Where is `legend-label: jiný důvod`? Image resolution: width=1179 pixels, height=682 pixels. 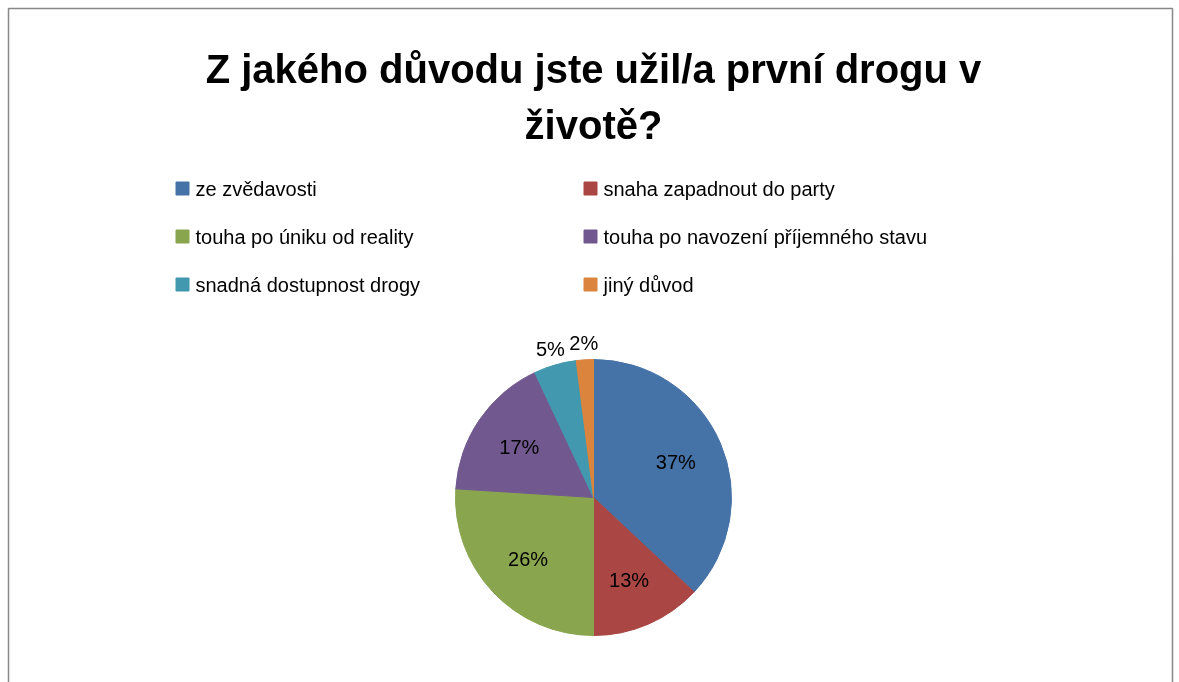 legend-label: jiný důvod is located at coordinates (648, 284).